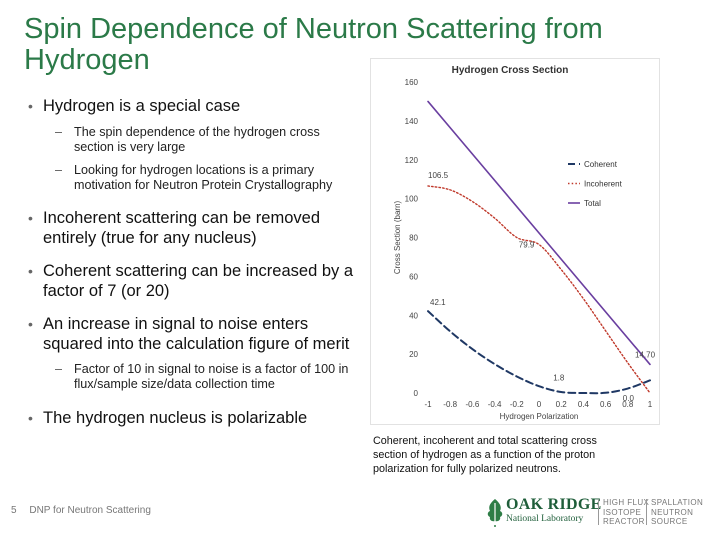 This screenshot has height=540, width=720. I want to click on y-tick-label: 60, so click(413, 276).